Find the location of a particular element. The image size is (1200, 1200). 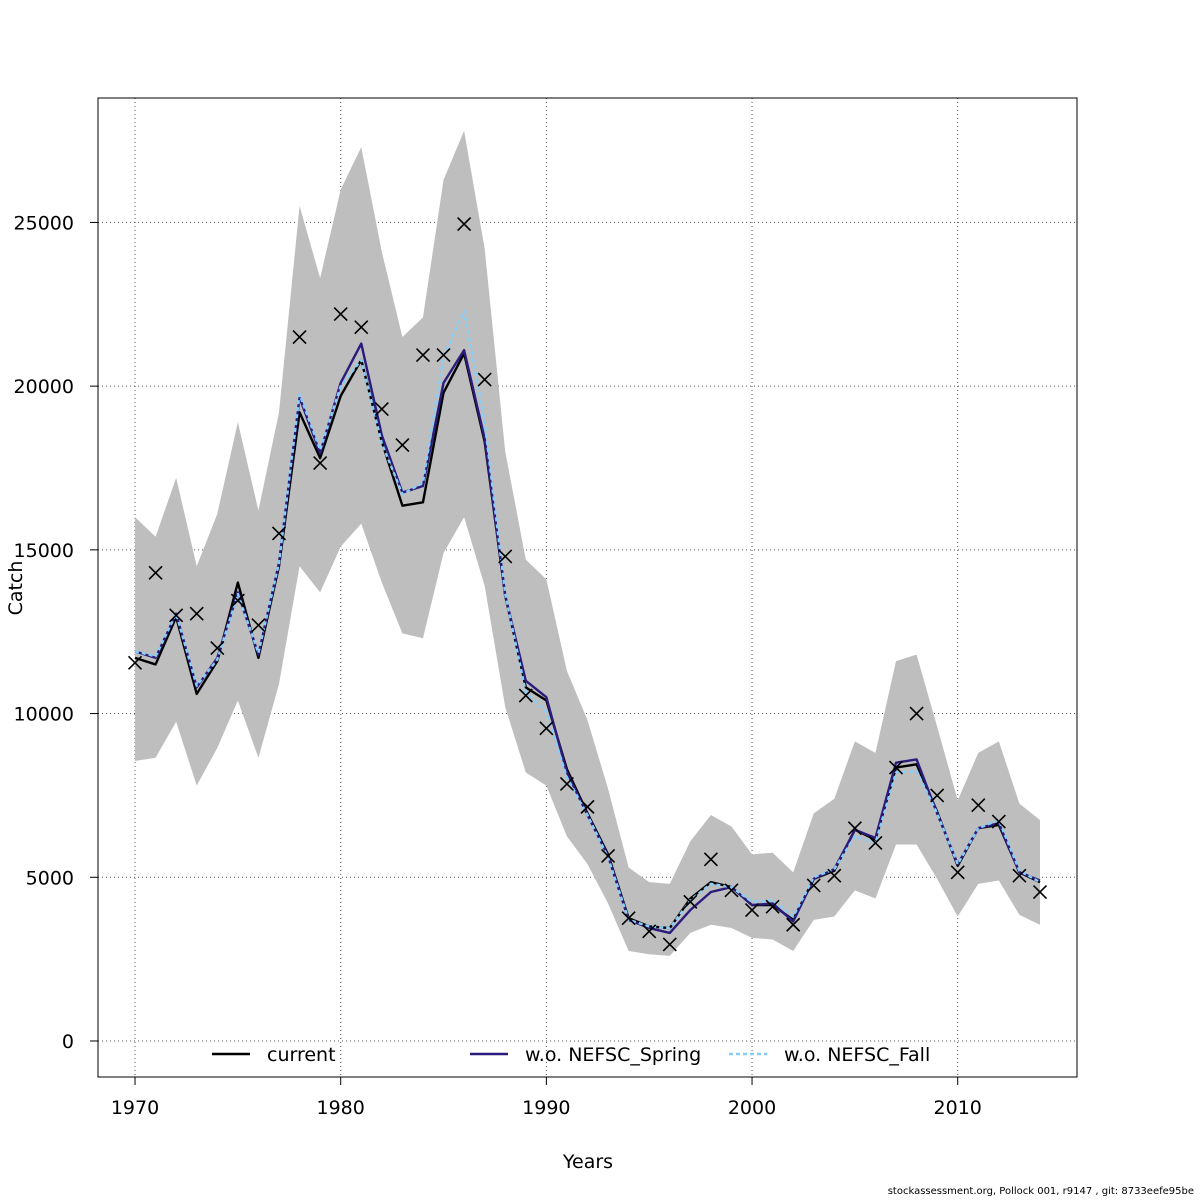

legend: current w.o. NEFSC_Spring w.o. NEFSC_Fall is located at coordinates (571, 1055).